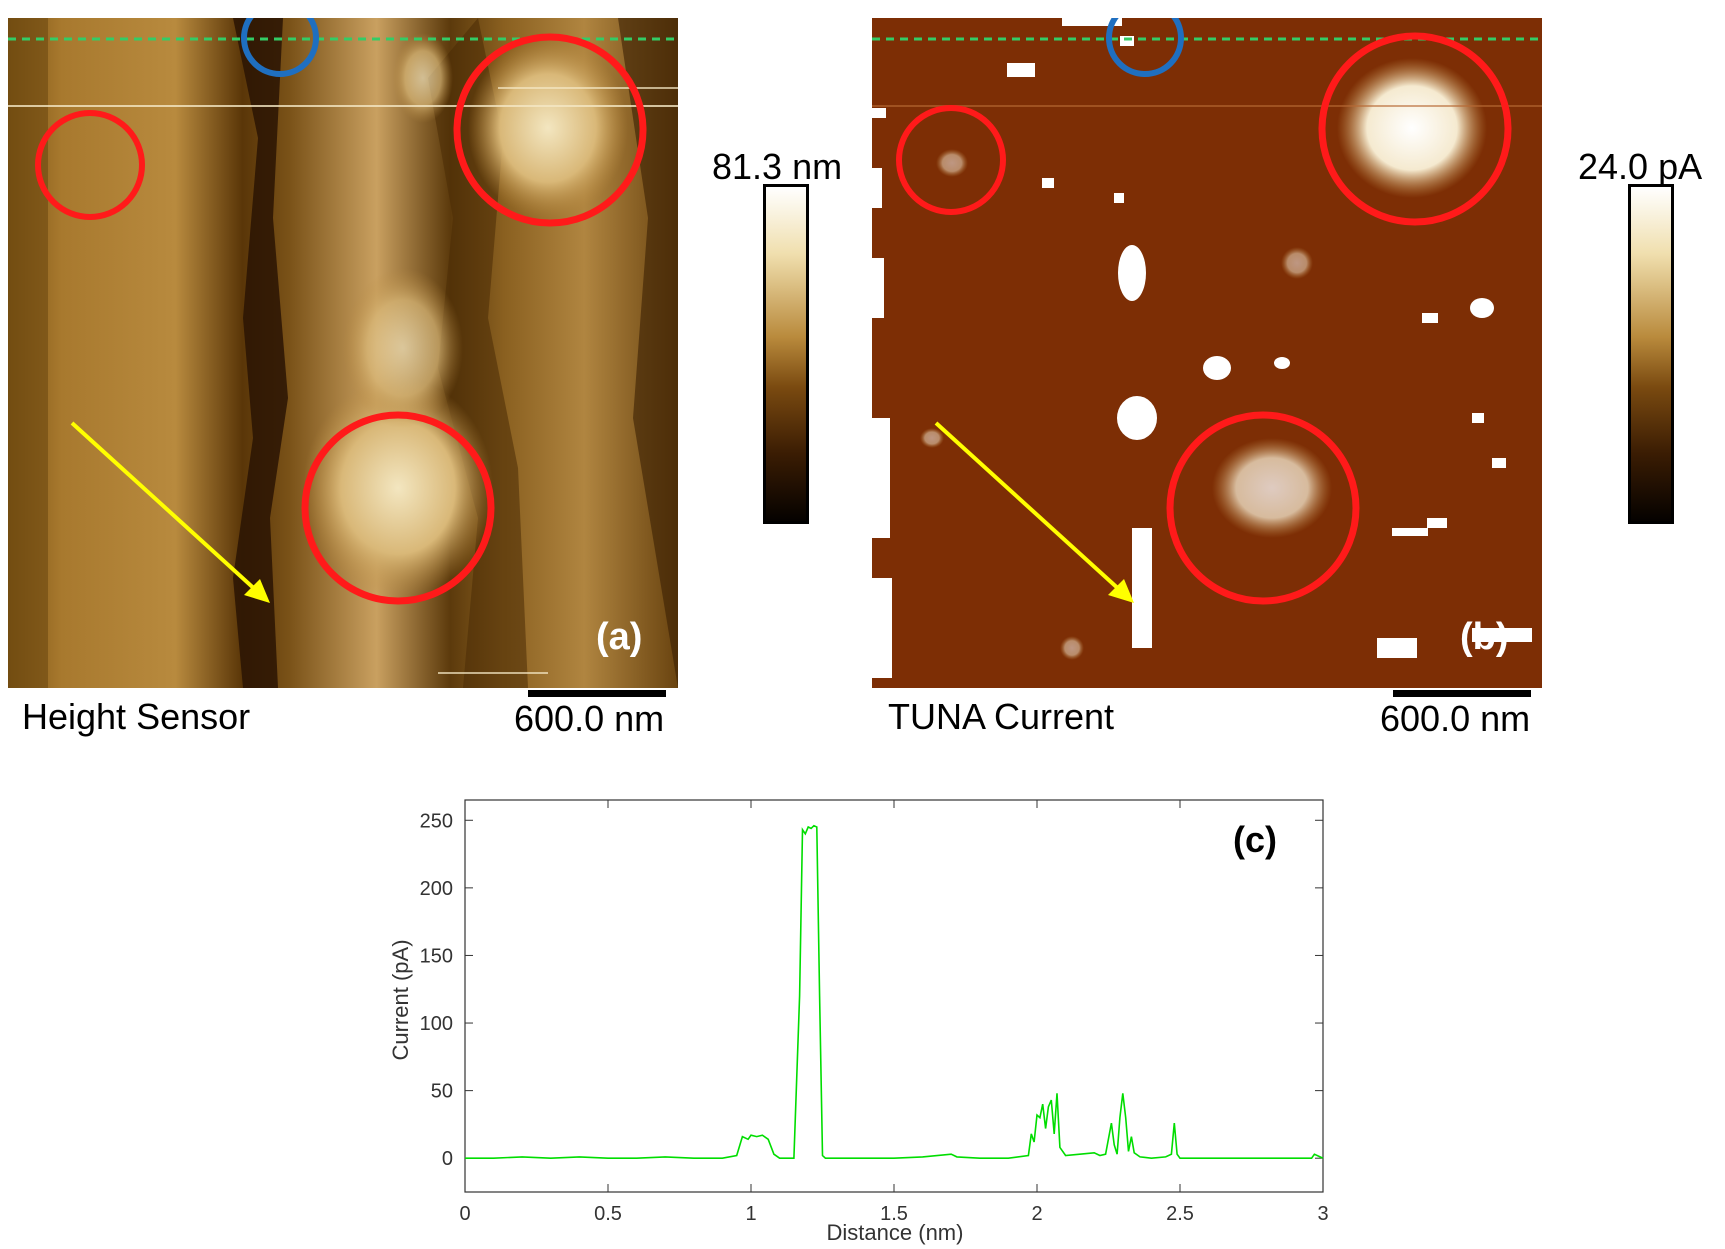  I want to click on image-label-height: Height Sensor, so click(136, 716).